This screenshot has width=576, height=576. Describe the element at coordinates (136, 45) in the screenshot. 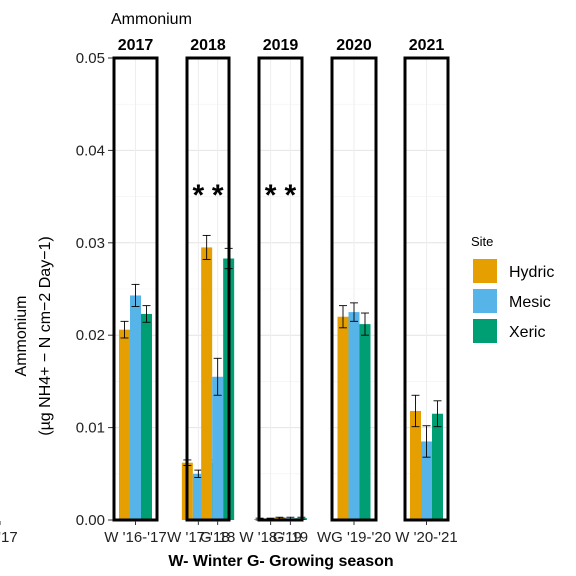

I see `panel-strip-label: 2017` at that location.